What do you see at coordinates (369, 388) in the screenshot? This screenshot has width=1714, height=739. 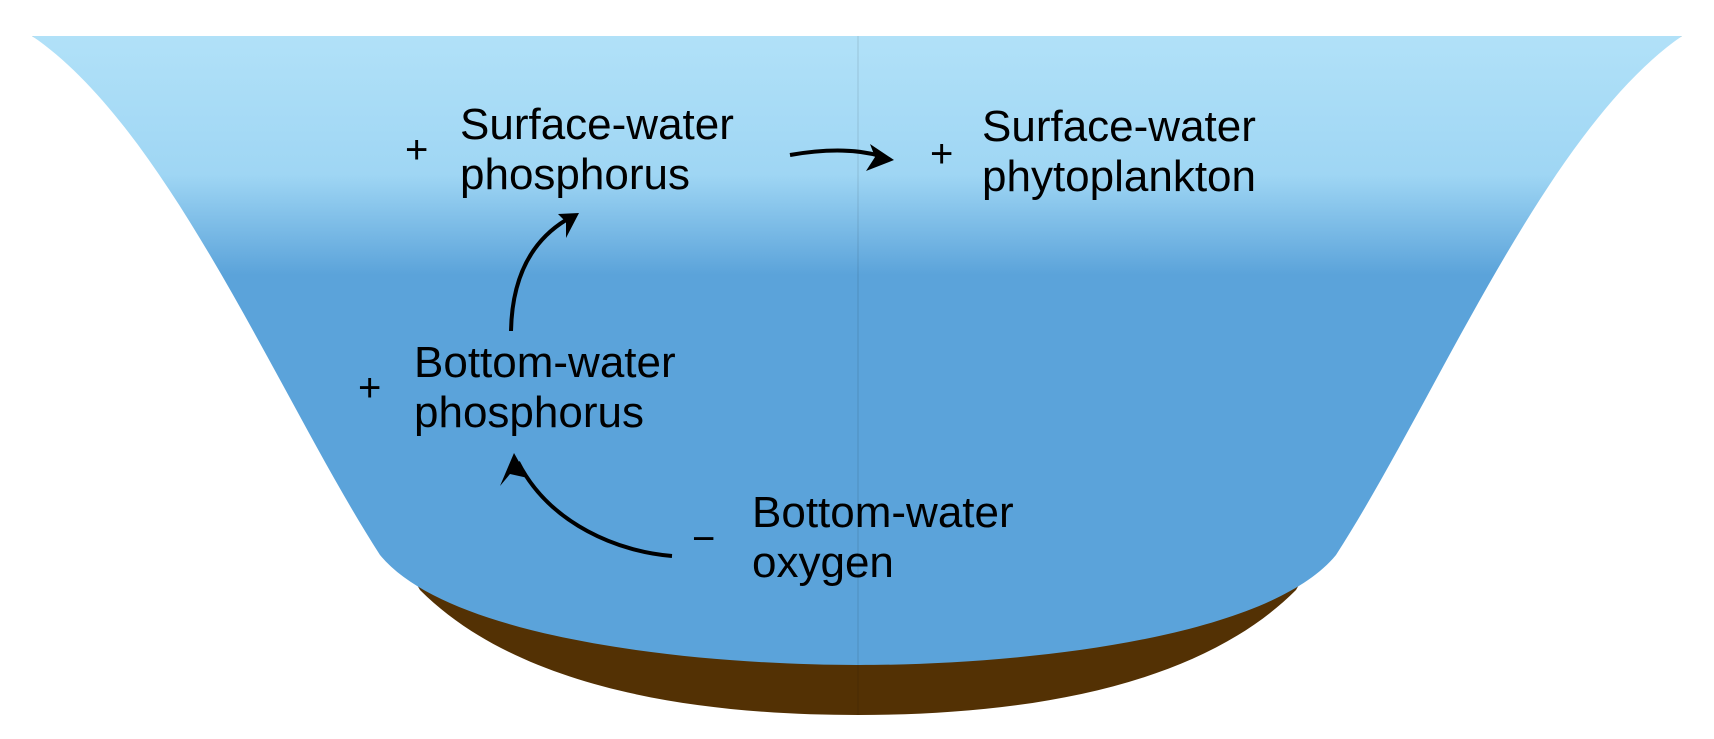 I see `node-bottom-phosphorus-sign: +` at bounding box center [369, 388].